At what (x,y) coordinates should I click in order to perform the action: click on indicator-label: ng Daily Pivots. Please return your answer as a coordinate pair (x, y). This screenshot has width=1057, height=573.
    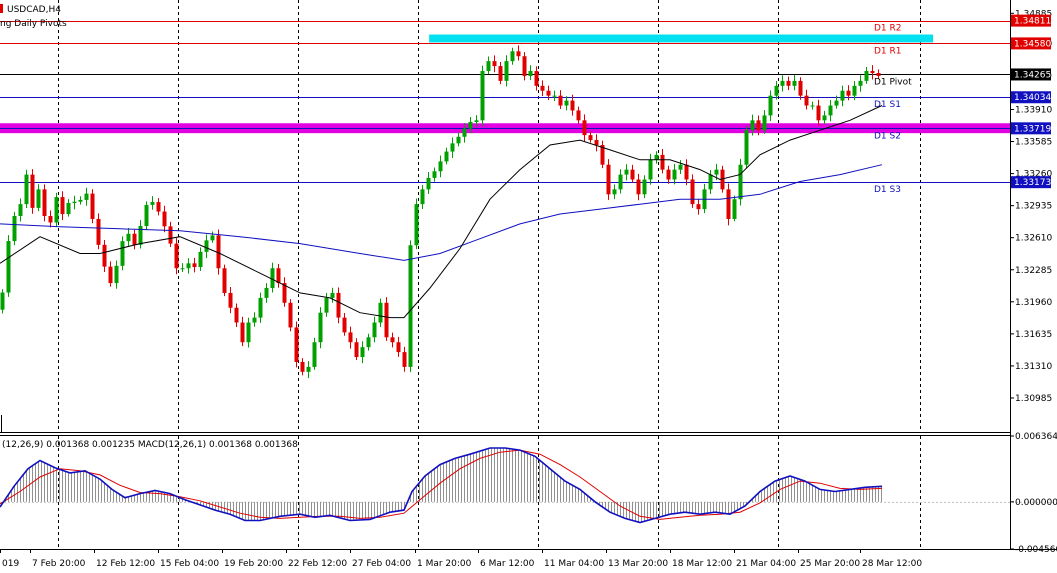
    Looking at the image, I should click on (33, 24).